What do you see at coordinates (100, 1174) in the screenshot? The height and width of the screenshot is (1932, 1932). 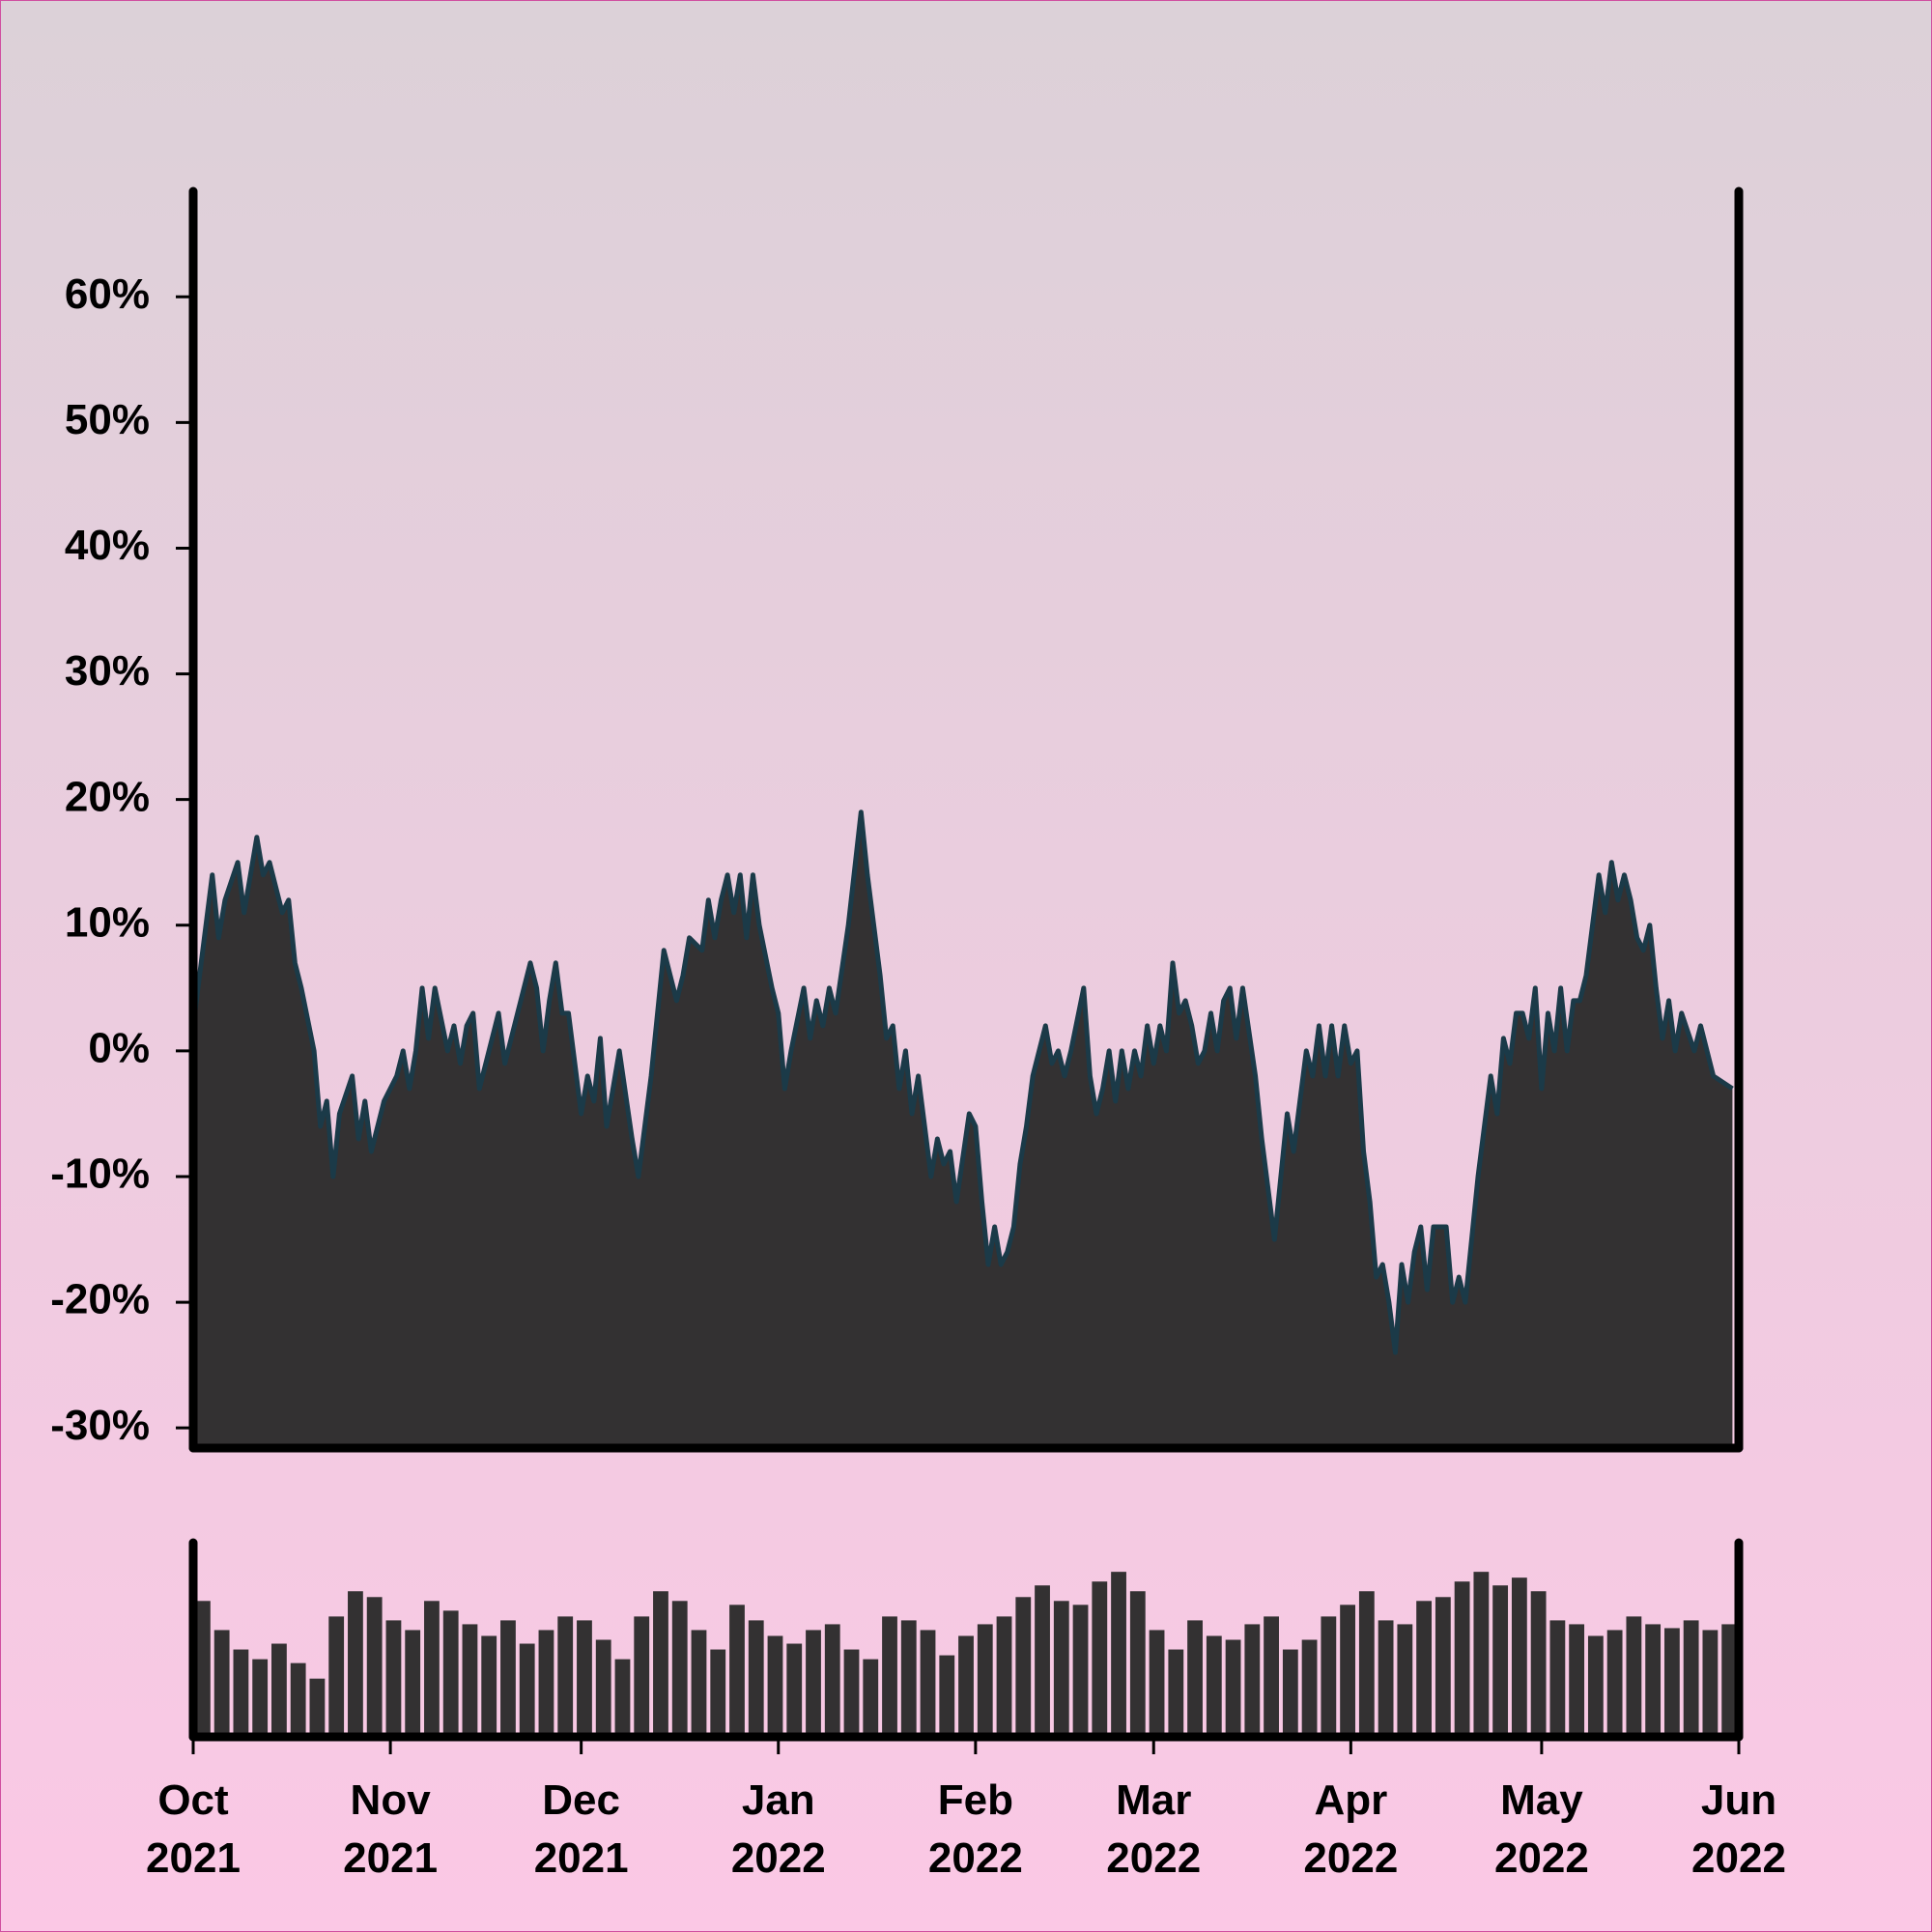 I see `y-tick-label: -10%` at bounding box center [100, 1174].